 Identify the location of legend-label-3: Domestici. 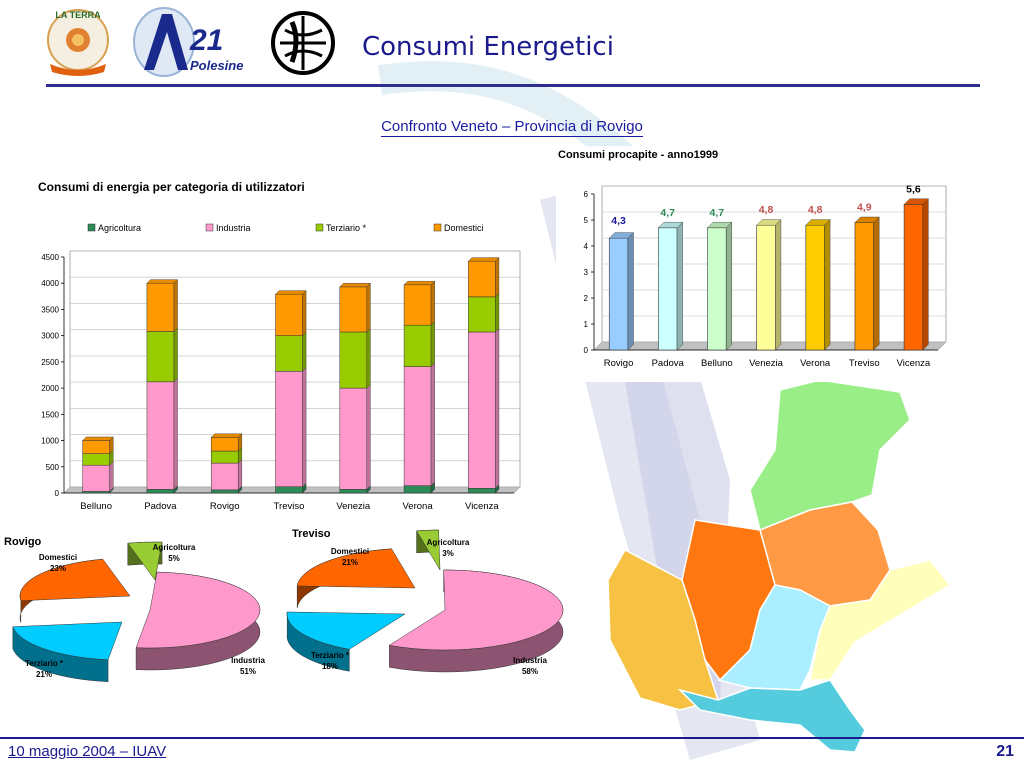
(464, 228).